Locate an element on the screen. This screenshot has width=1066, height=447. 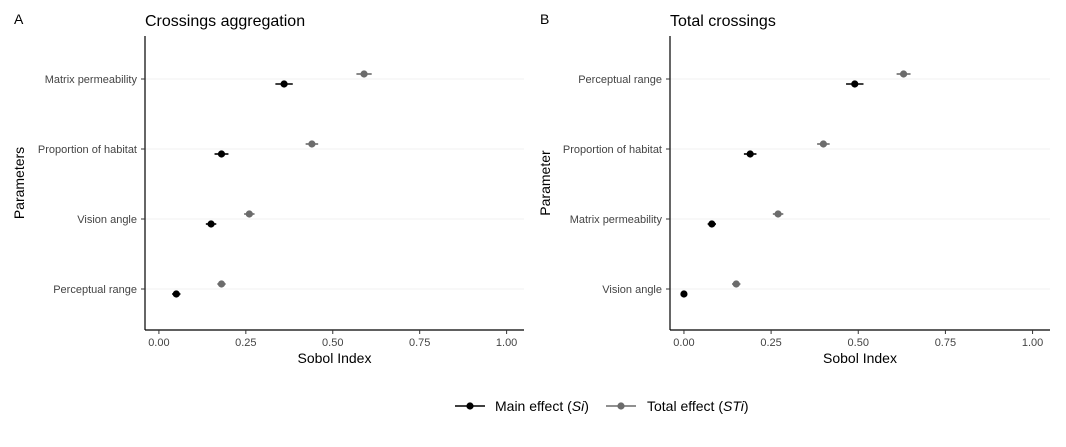
y-axis-title: Parameter is located at coordinates (545, 183).